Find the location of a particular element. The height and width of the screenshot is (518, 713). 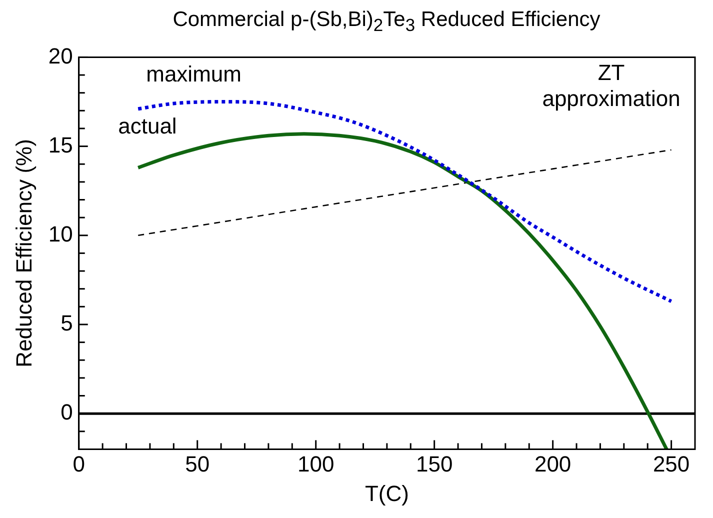

series-label: maximum is located at coordinates (194, 74).